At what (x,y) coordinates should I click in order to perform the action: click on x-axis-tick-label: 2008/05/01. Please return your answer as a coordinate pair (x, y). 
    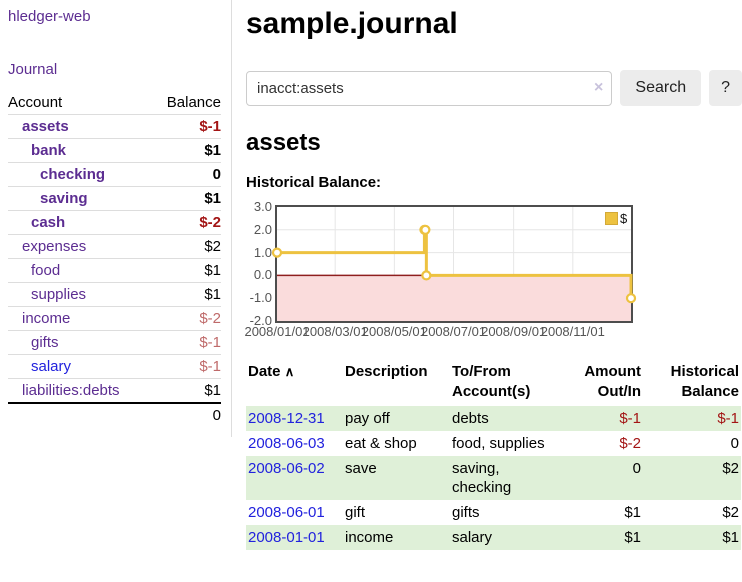
    Looking at the image, I should click on (394, 331).